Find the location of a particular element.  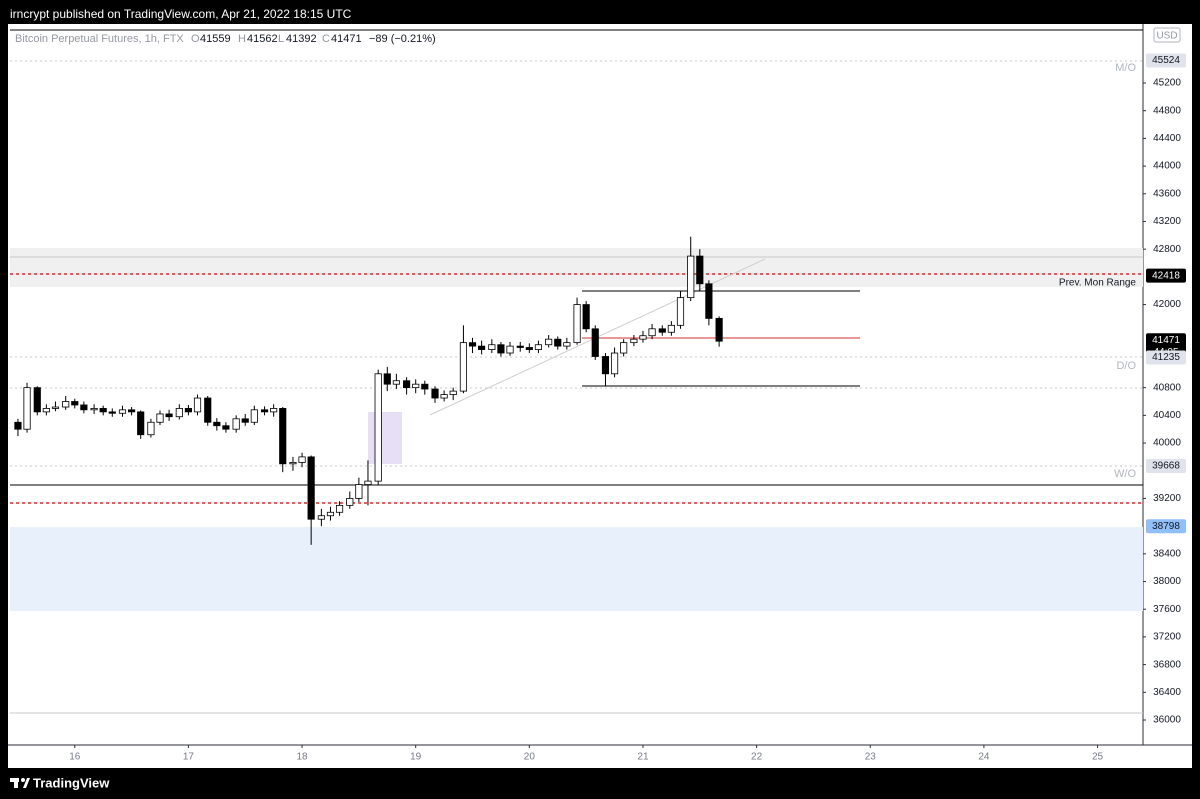

y-tick-label: 44800 is located at coordinates (1167, 110).